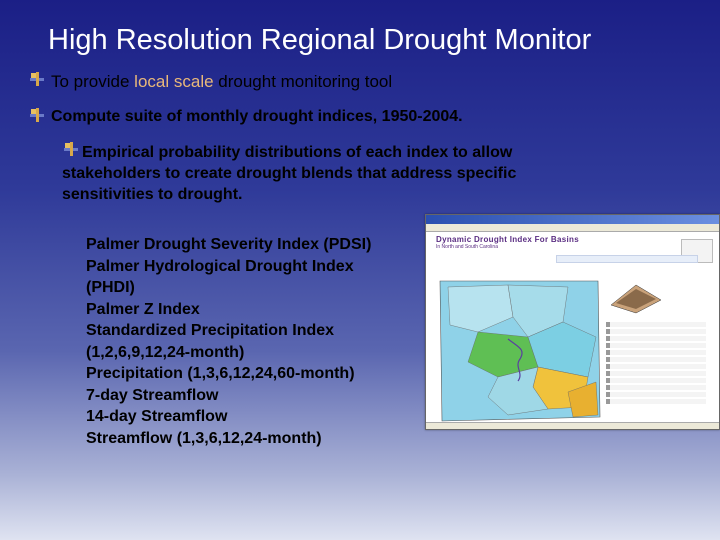  Describe the element at coordinates (320, 40) in the screenshot. I see `slide-title: High Resolution Regional Drought Monitor` at that location.